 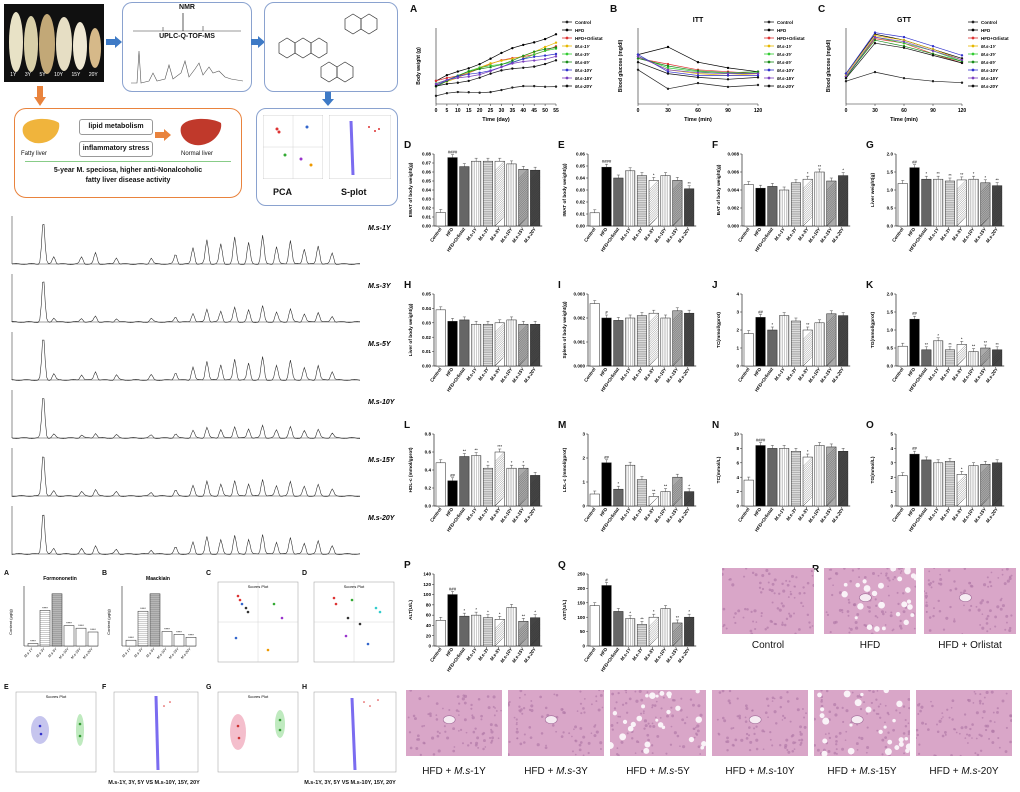 I want to click on chromatogram: M.s-20Y, so click(x=203, y=530).